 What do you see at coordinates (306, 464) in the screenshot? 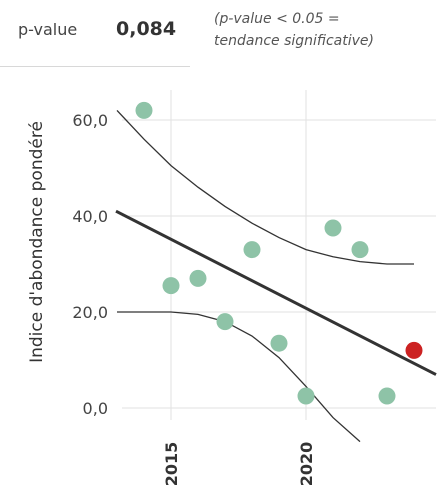
I see `x-tick-label-1: 2020` at bounding box center [306, 464].